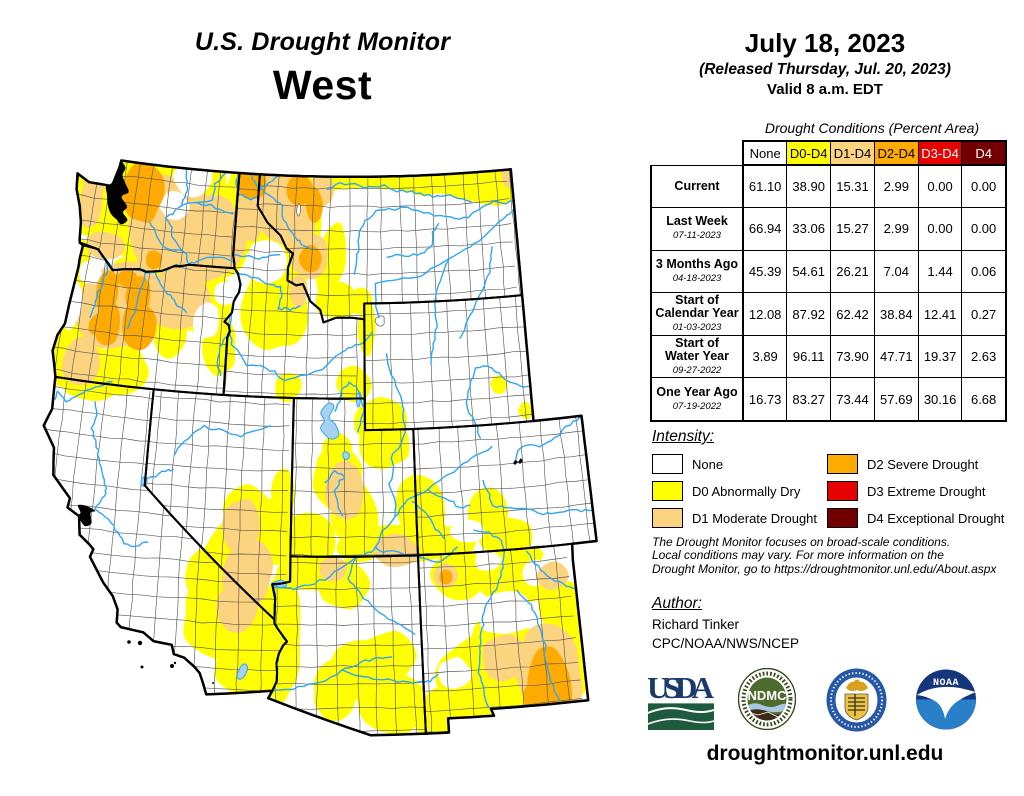 Image resolution: width=1024 pixels, height=796 pixels. Describe the element at coordinates (946, 683) in the screenshot. I see `svg-text: NOAA` at that location.